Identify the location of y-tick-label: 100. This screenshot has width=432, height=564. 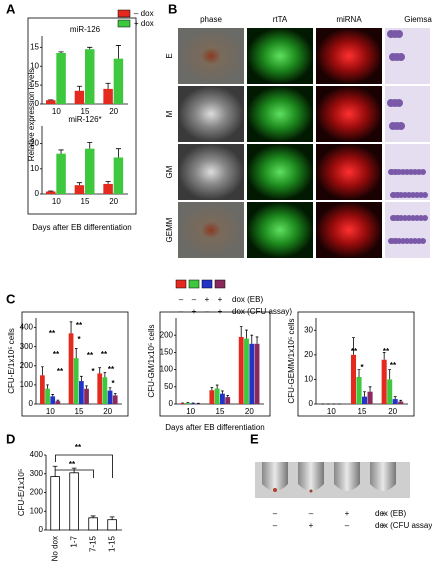
(37, 510).